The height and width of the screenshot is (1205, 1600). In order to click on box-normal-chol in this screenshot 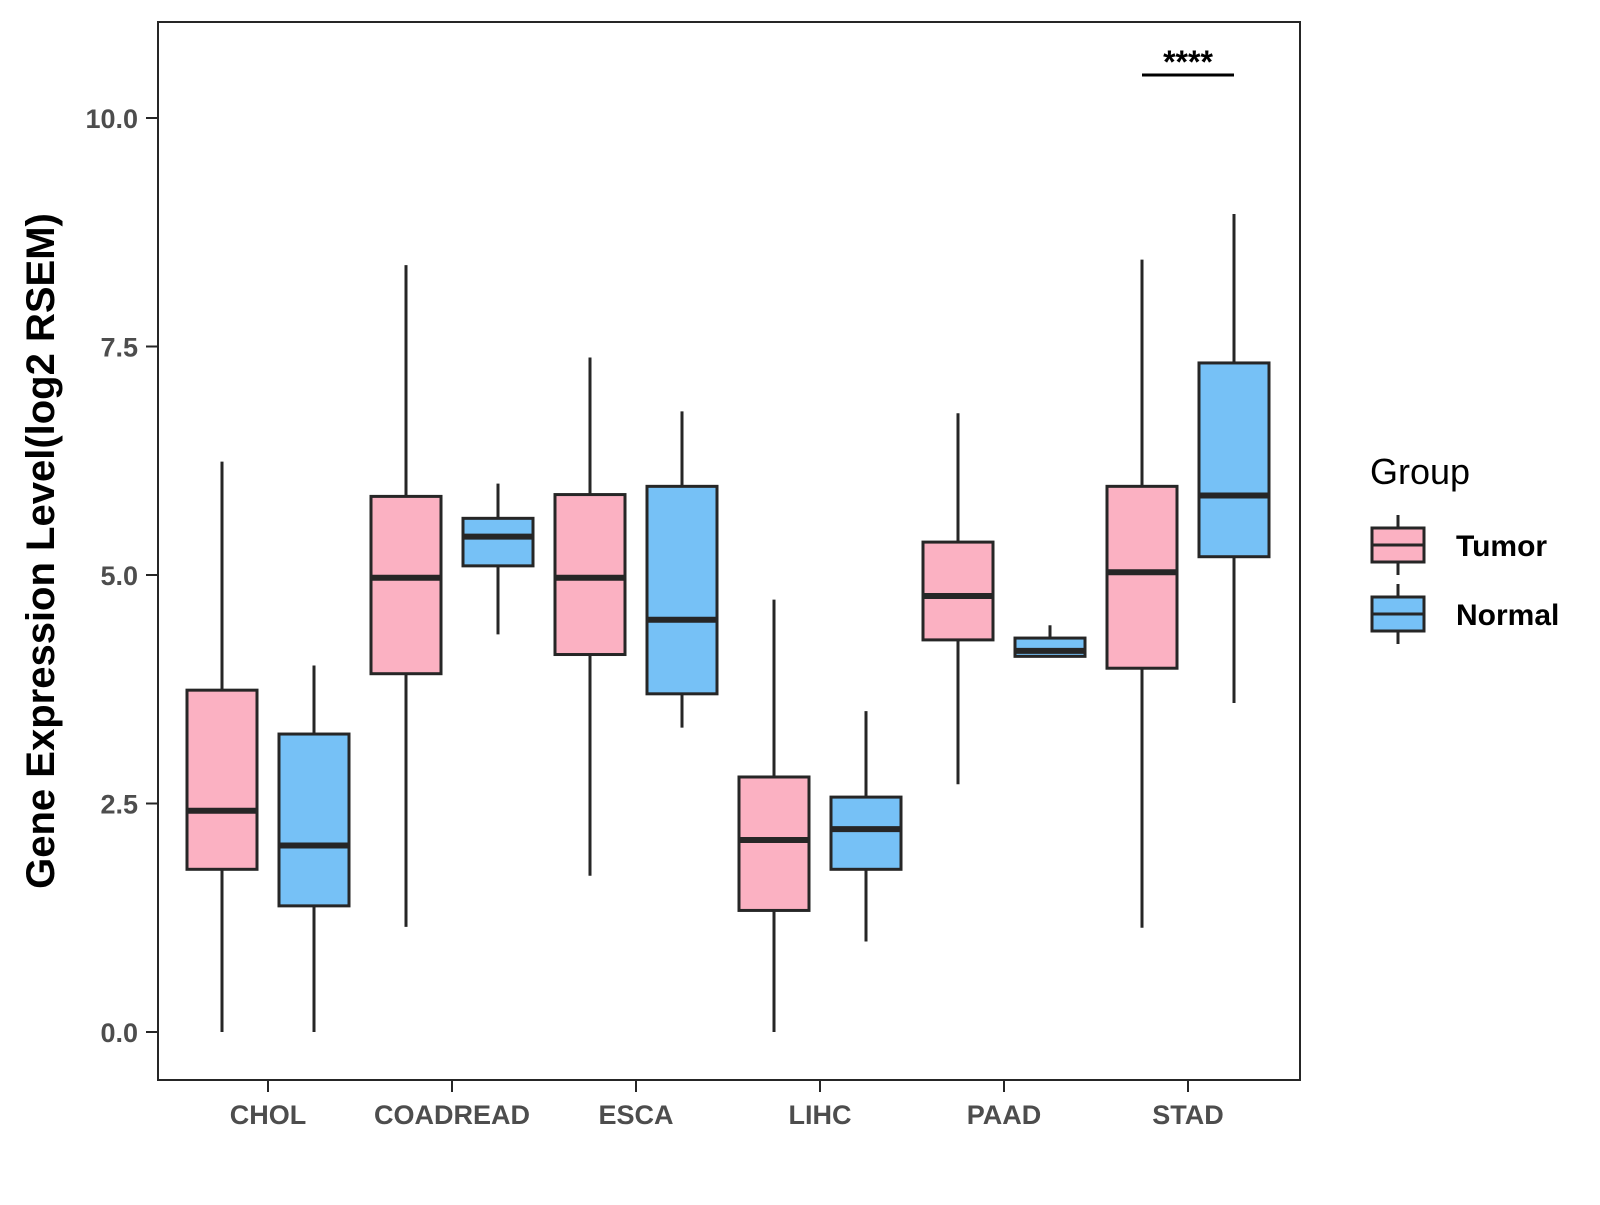, I will do `click(314, 848)`.